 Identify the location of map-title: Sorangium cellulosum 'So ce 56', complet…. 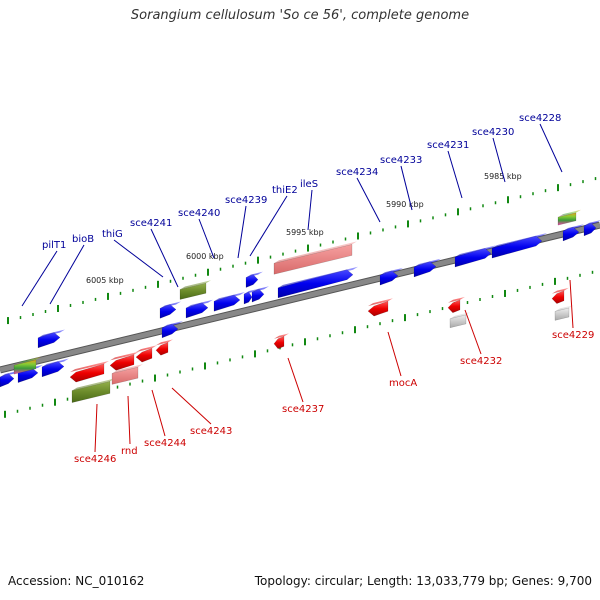
(300, 15).